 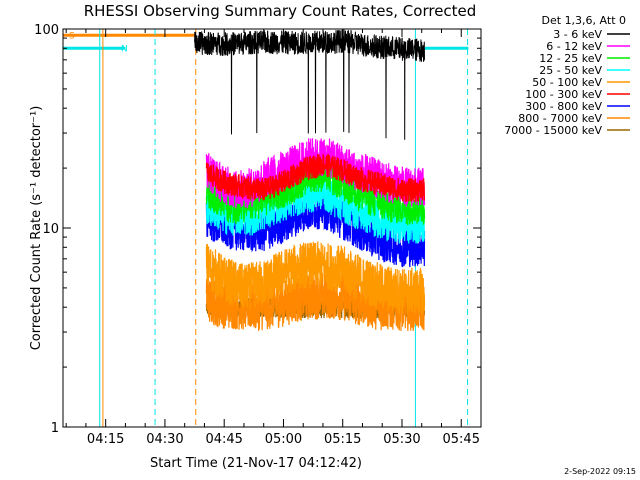 What do you see at coordinates (553, 130) in the screenshot?
I see `legend-entry: 7000 - 15000 keV` at bounding box center [553, 130].